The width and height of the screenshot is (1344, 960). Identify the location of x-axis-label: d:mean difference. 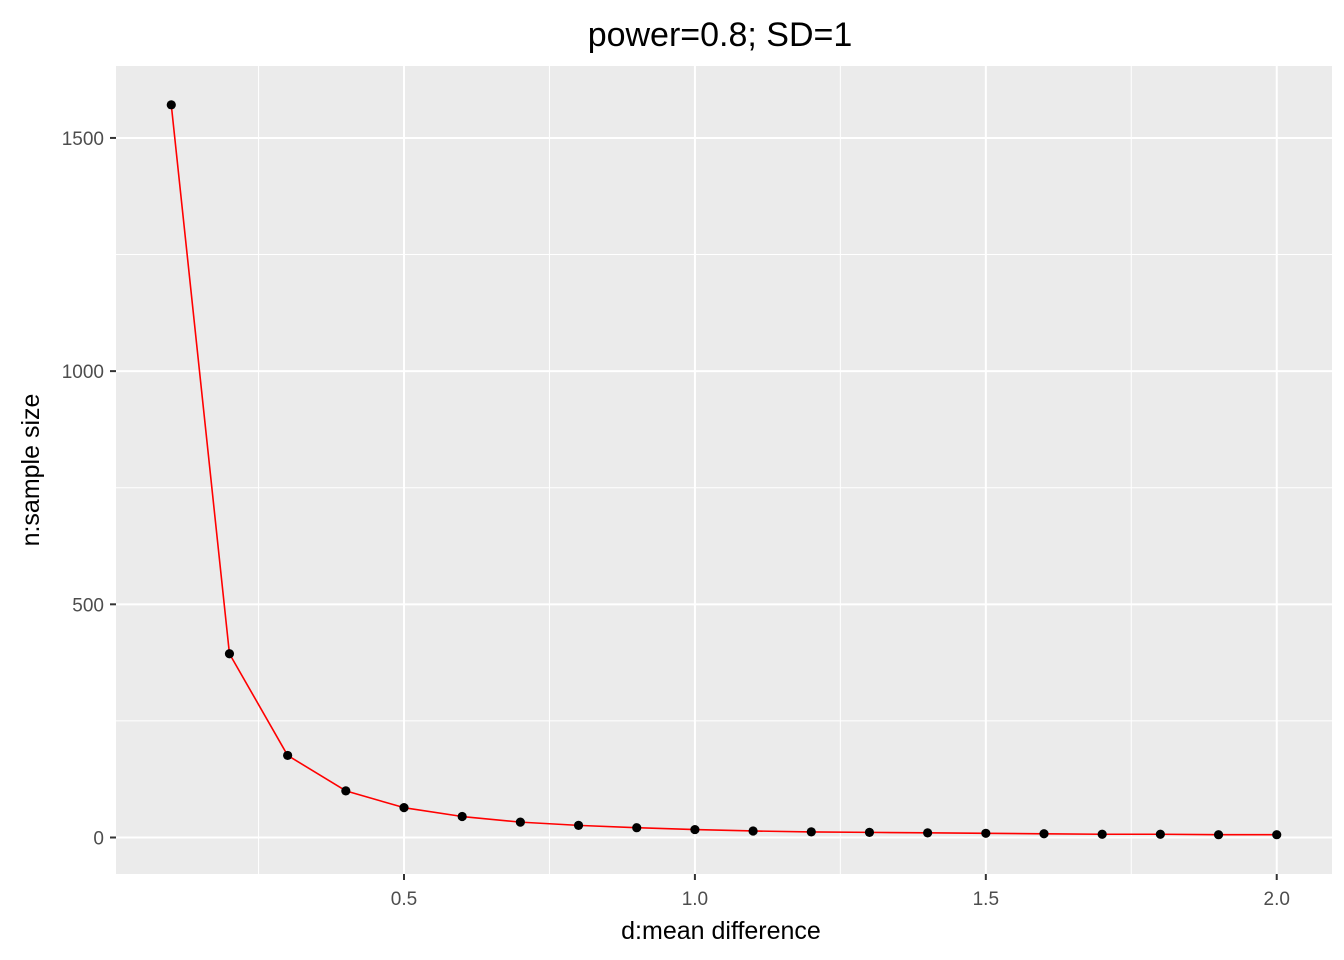
(721, 931).